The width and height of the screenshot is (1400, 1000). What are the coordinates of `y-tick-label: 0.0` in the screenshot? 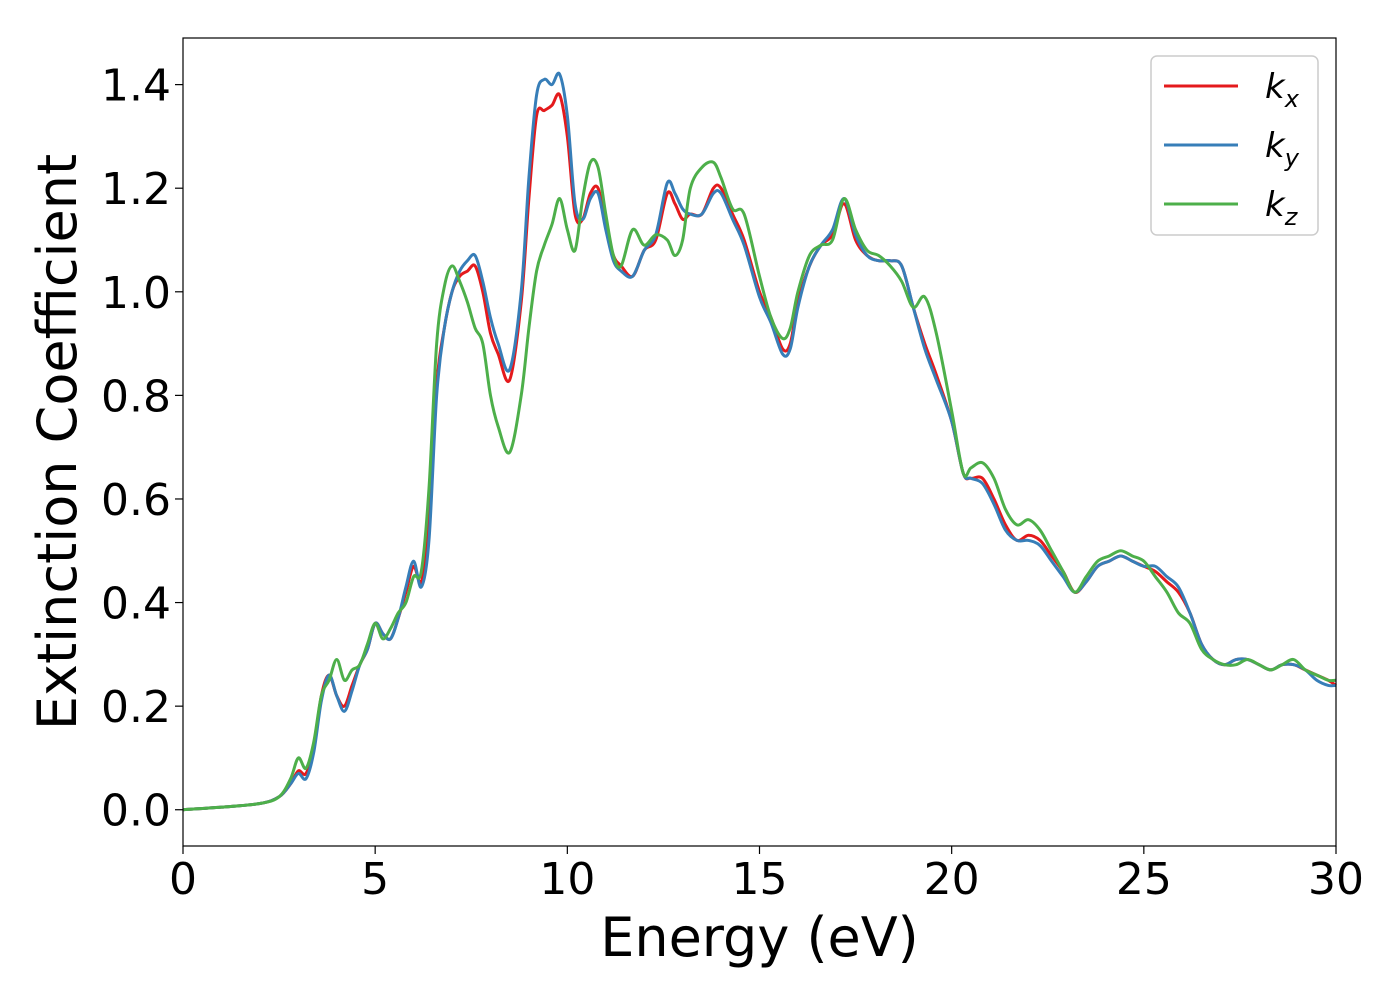 It's located at (136, 811).